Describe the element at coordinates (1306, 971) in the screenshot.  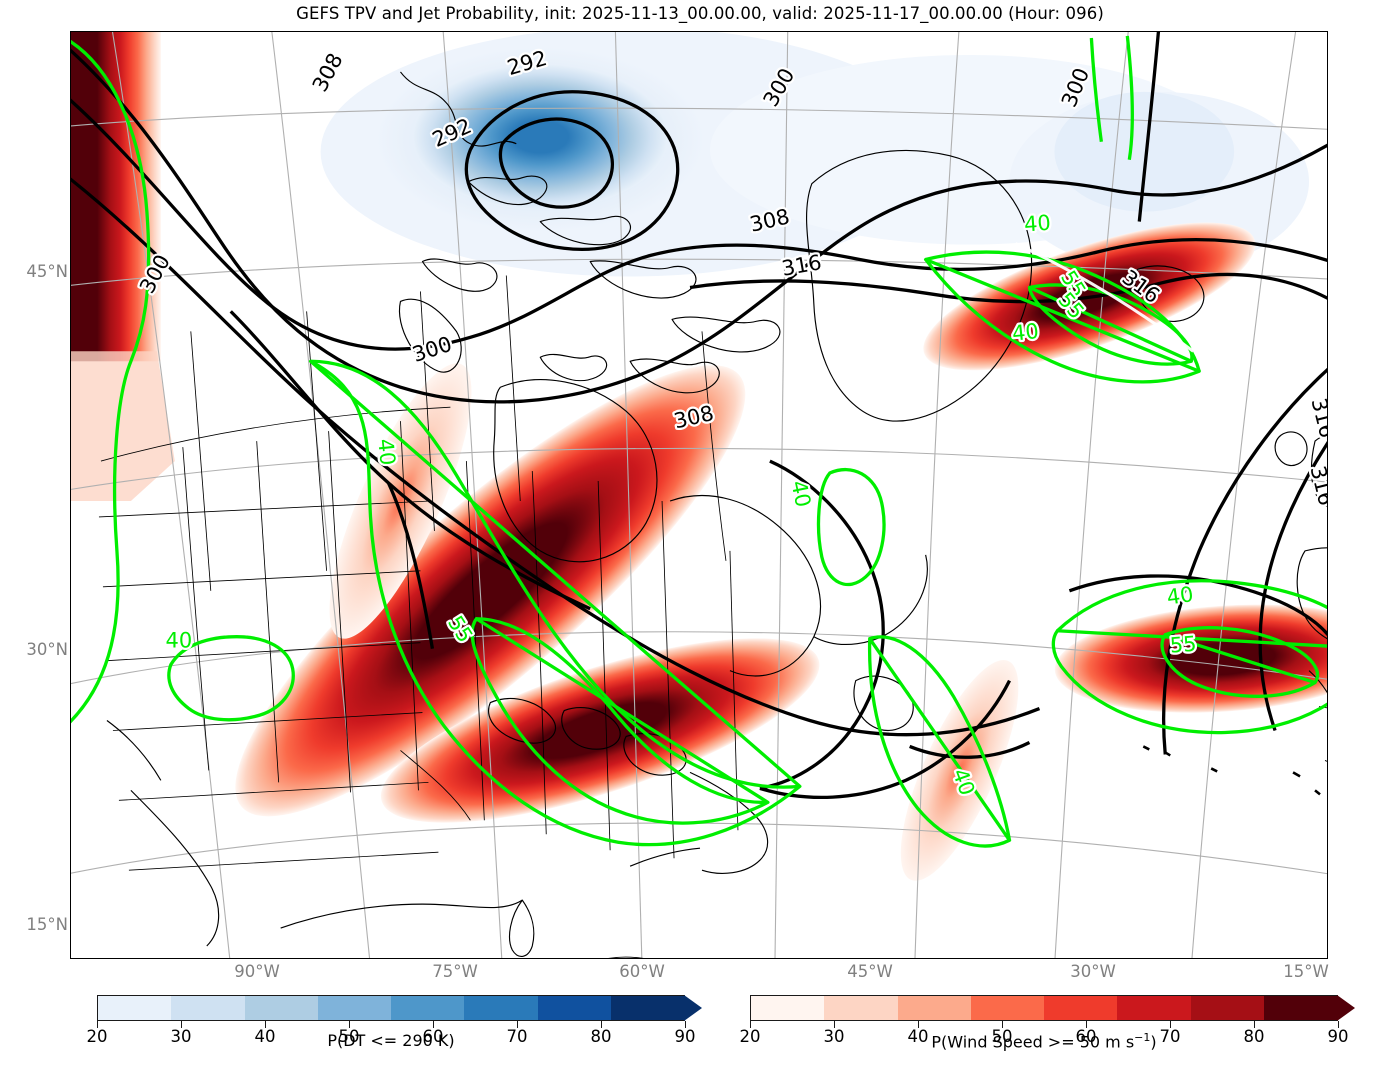
I see `lon-tick-label: 15°W` at that location.